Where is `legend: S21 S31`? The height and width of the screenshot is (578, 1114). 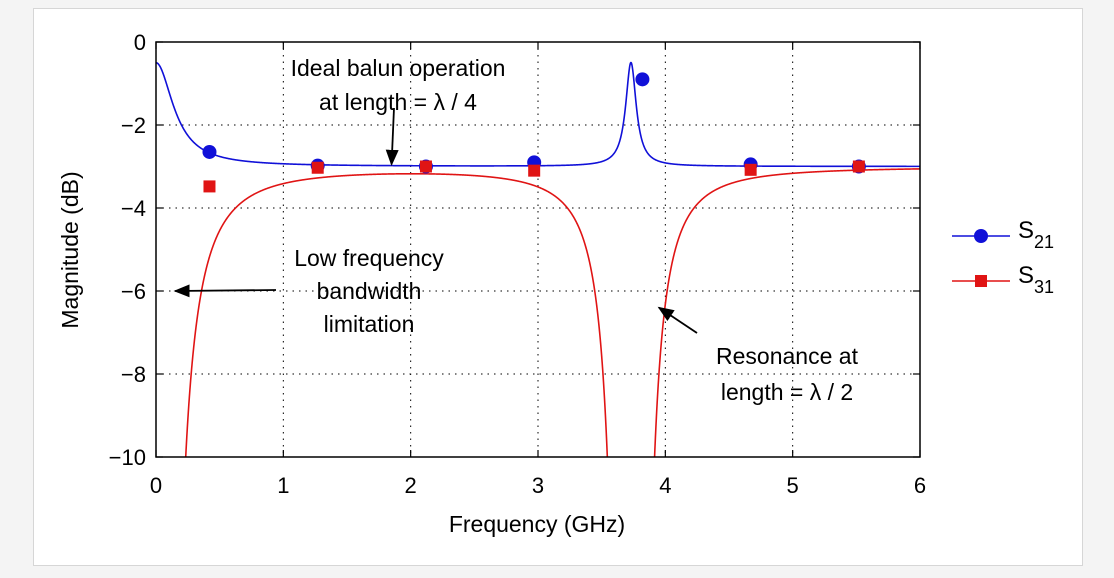 legend: S21 S31 is located at coordinates (1003, 257).